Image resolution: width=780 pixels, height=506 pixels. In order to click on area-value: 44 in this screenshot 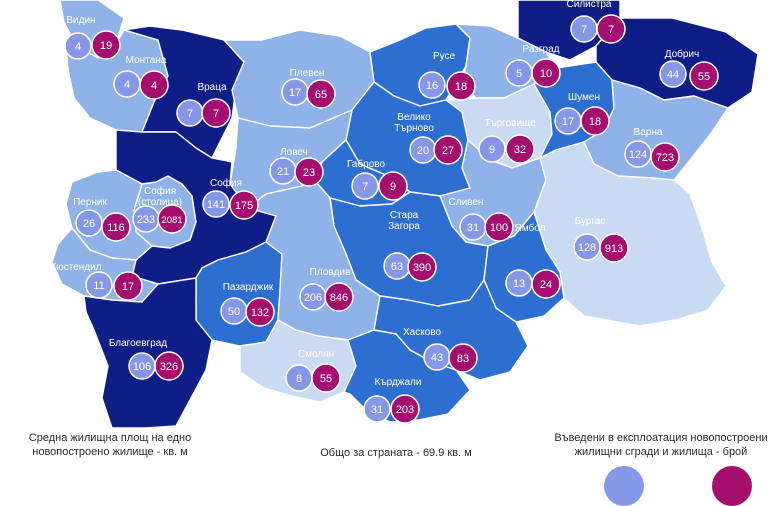, I will do `click(673, 75)`.